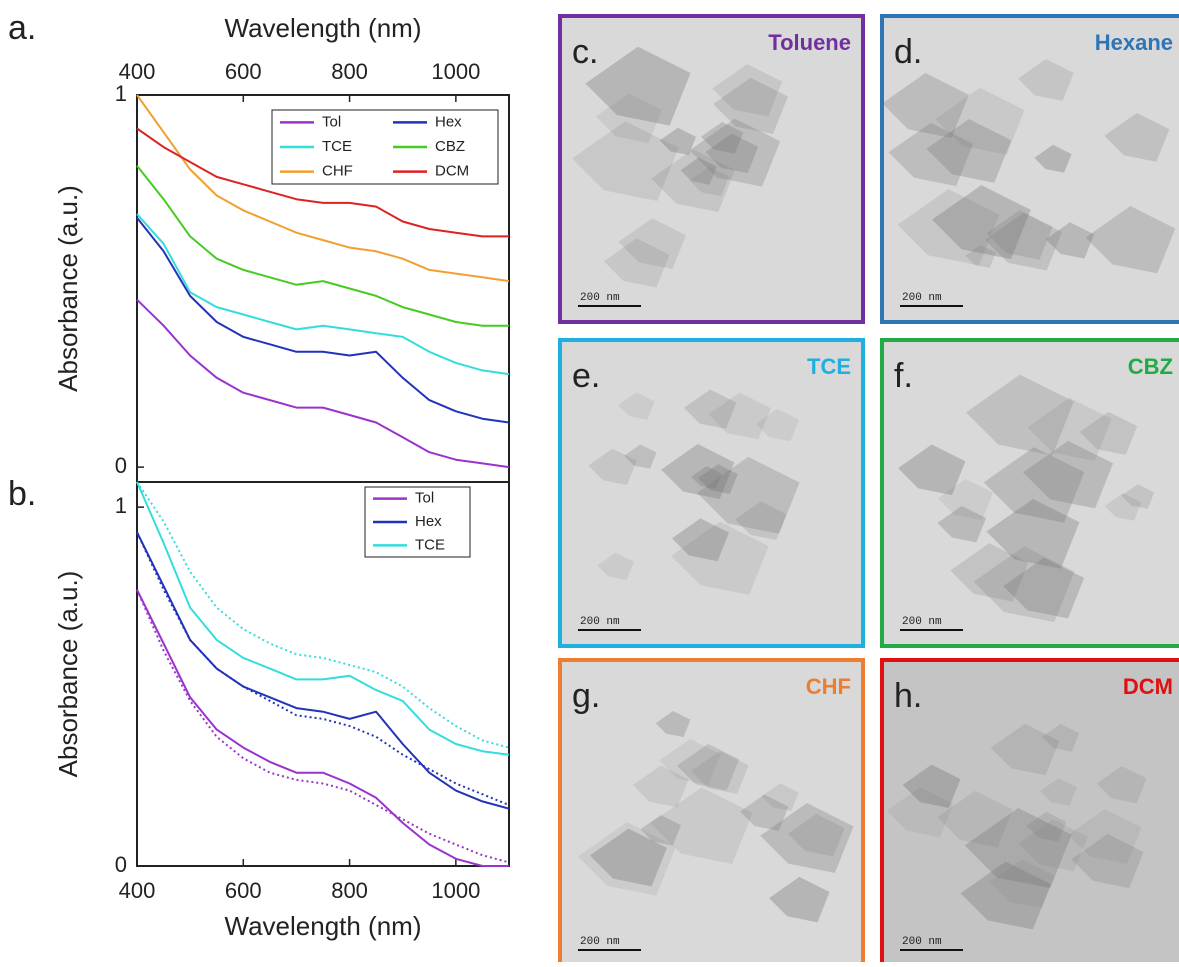 The image size is (1179, 967). I want to click on panel-label: c., so click(585, 52).